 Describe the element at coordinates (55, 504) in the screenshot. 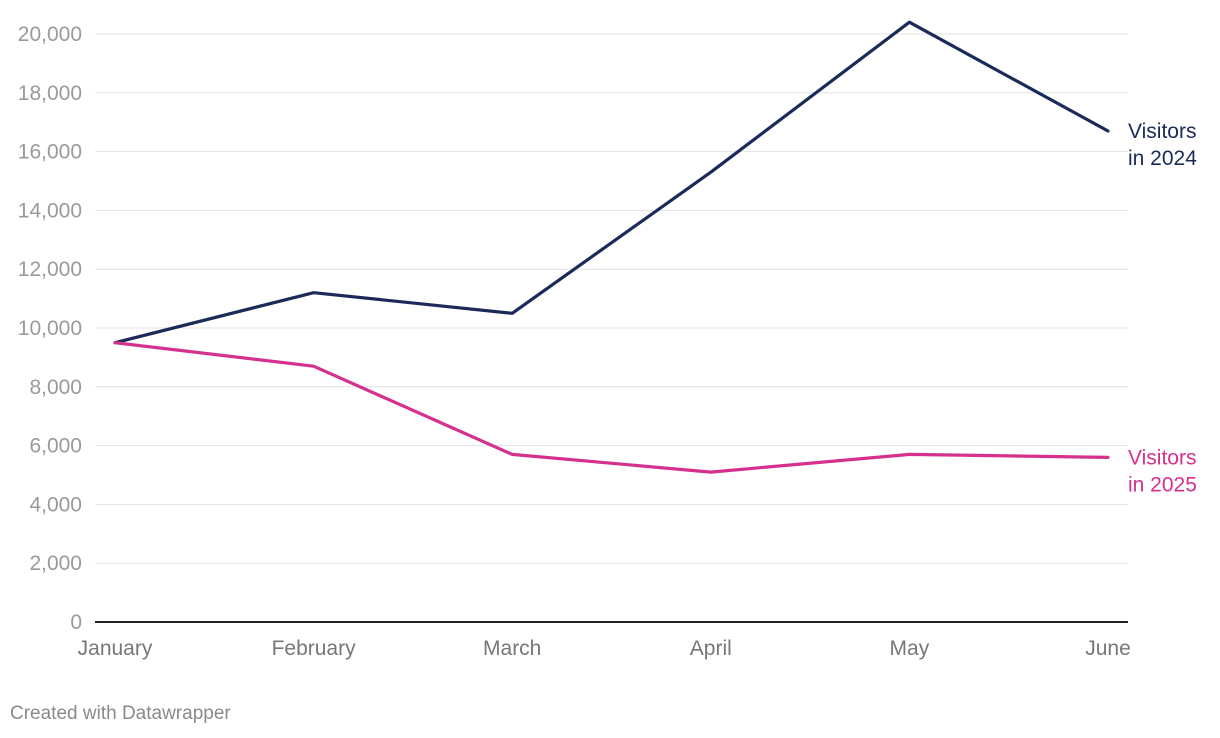

I see `y-tick-label: 4,000` at that location.